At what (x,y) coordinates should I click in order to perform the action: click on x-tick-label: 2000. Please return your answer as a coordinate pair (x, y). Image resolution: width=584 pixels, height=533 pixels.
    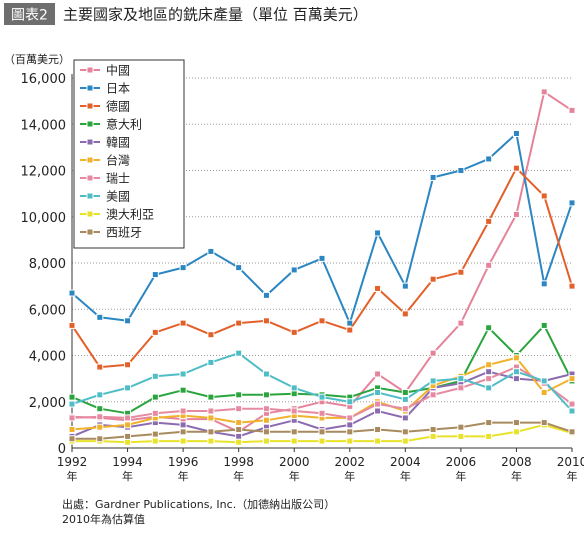
    Looking at the image, I should click on (294, 462).